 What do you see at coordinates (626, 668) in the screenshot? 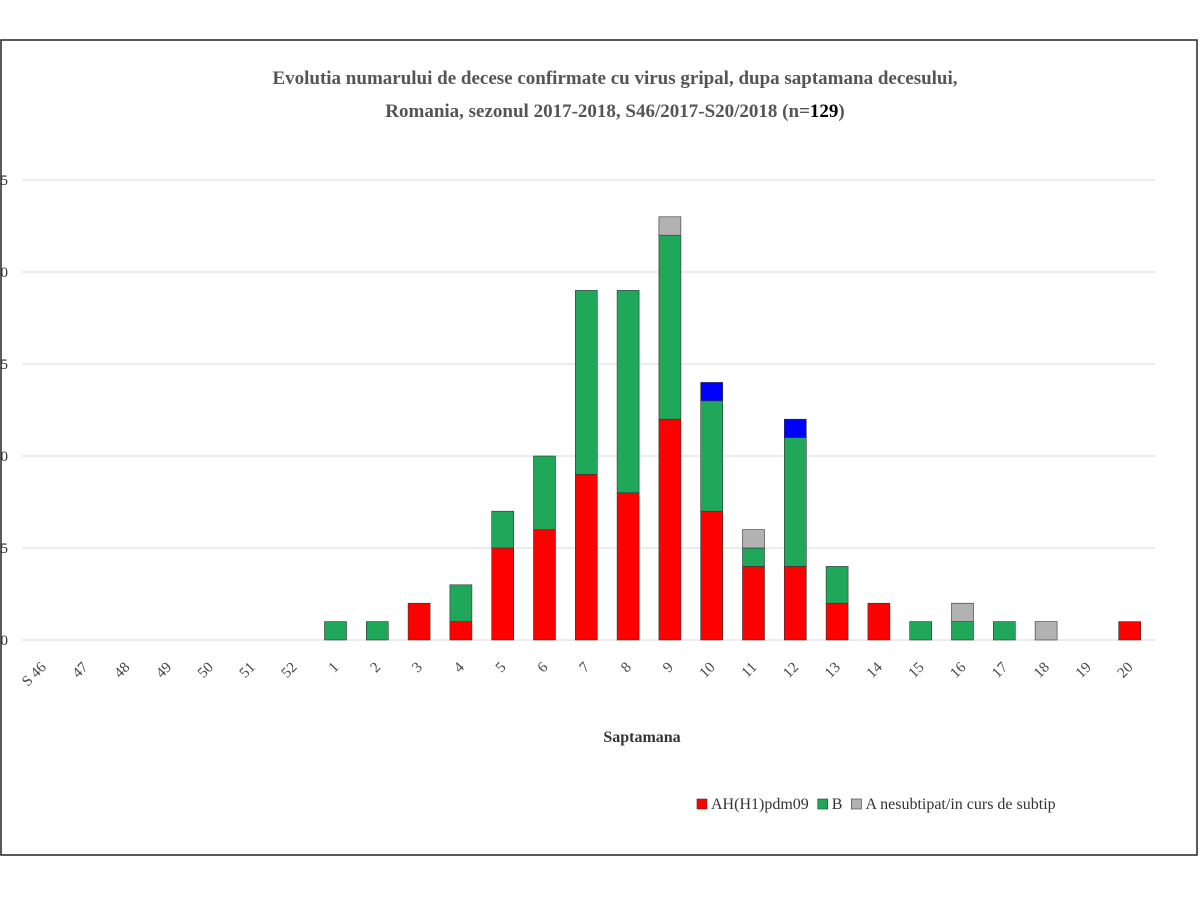
I see `x-tick-label: 8` at bounding box center [626, 668].